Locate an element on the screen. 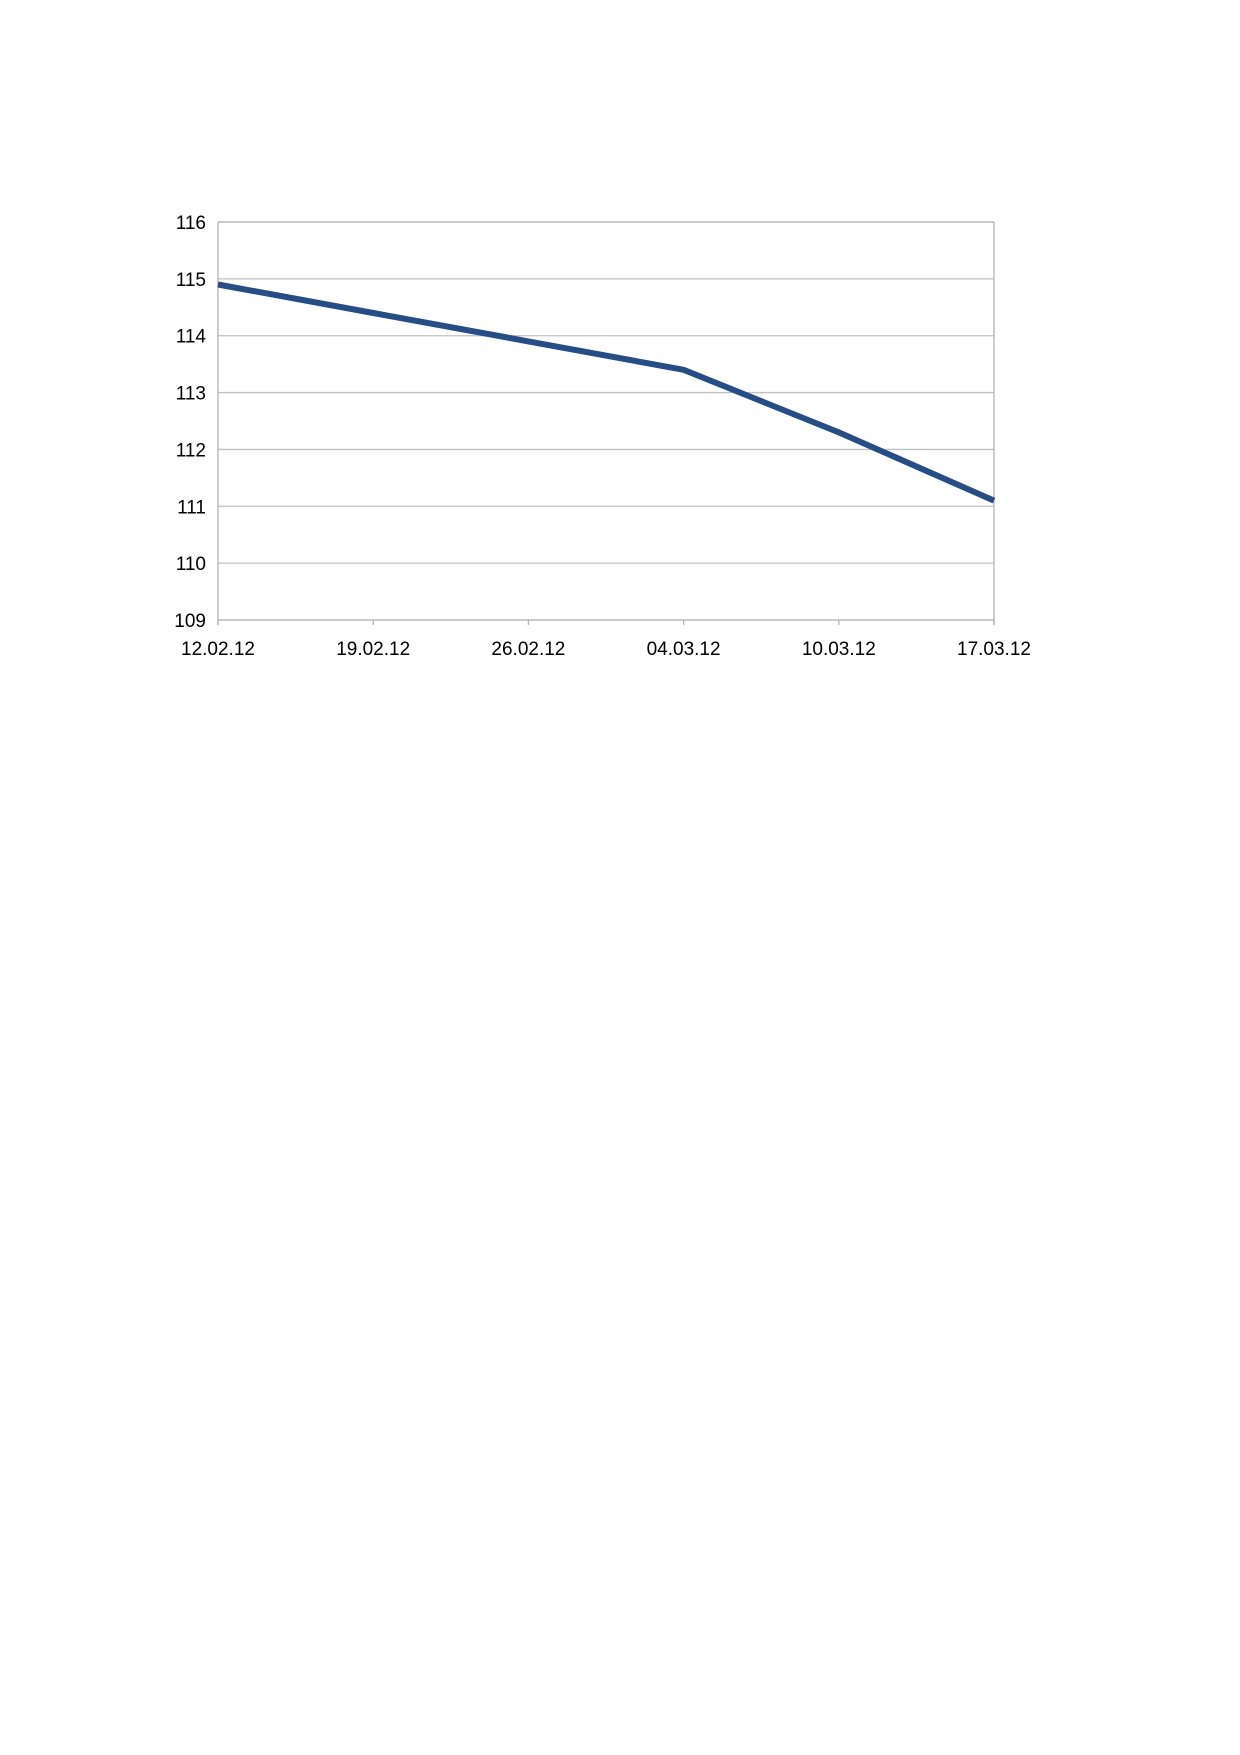 This screenshot has width=1240, height=1755. y-tick-label: 111 is located at coordinates (191, 507).